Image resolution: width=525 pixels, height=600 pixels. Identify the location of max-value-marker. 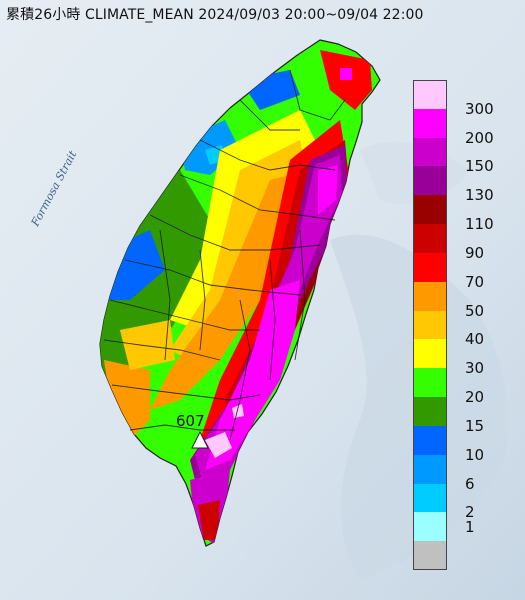
(200, 439).